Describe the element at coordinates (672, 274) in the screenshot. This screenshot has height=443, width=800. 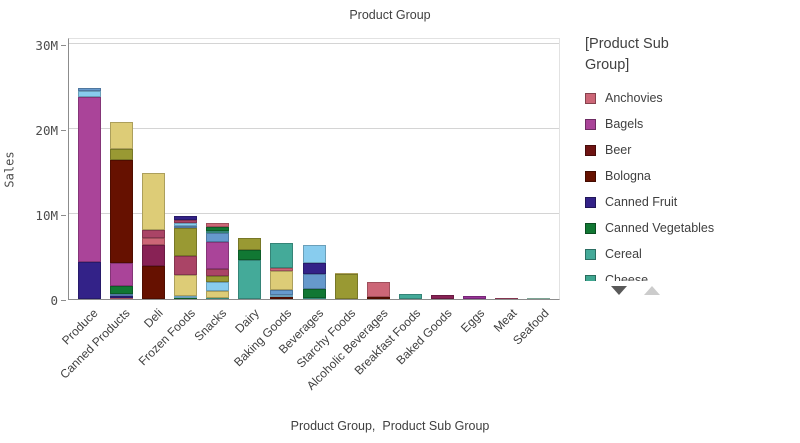
I see `legend-item-cheese: Cheese` at that location.